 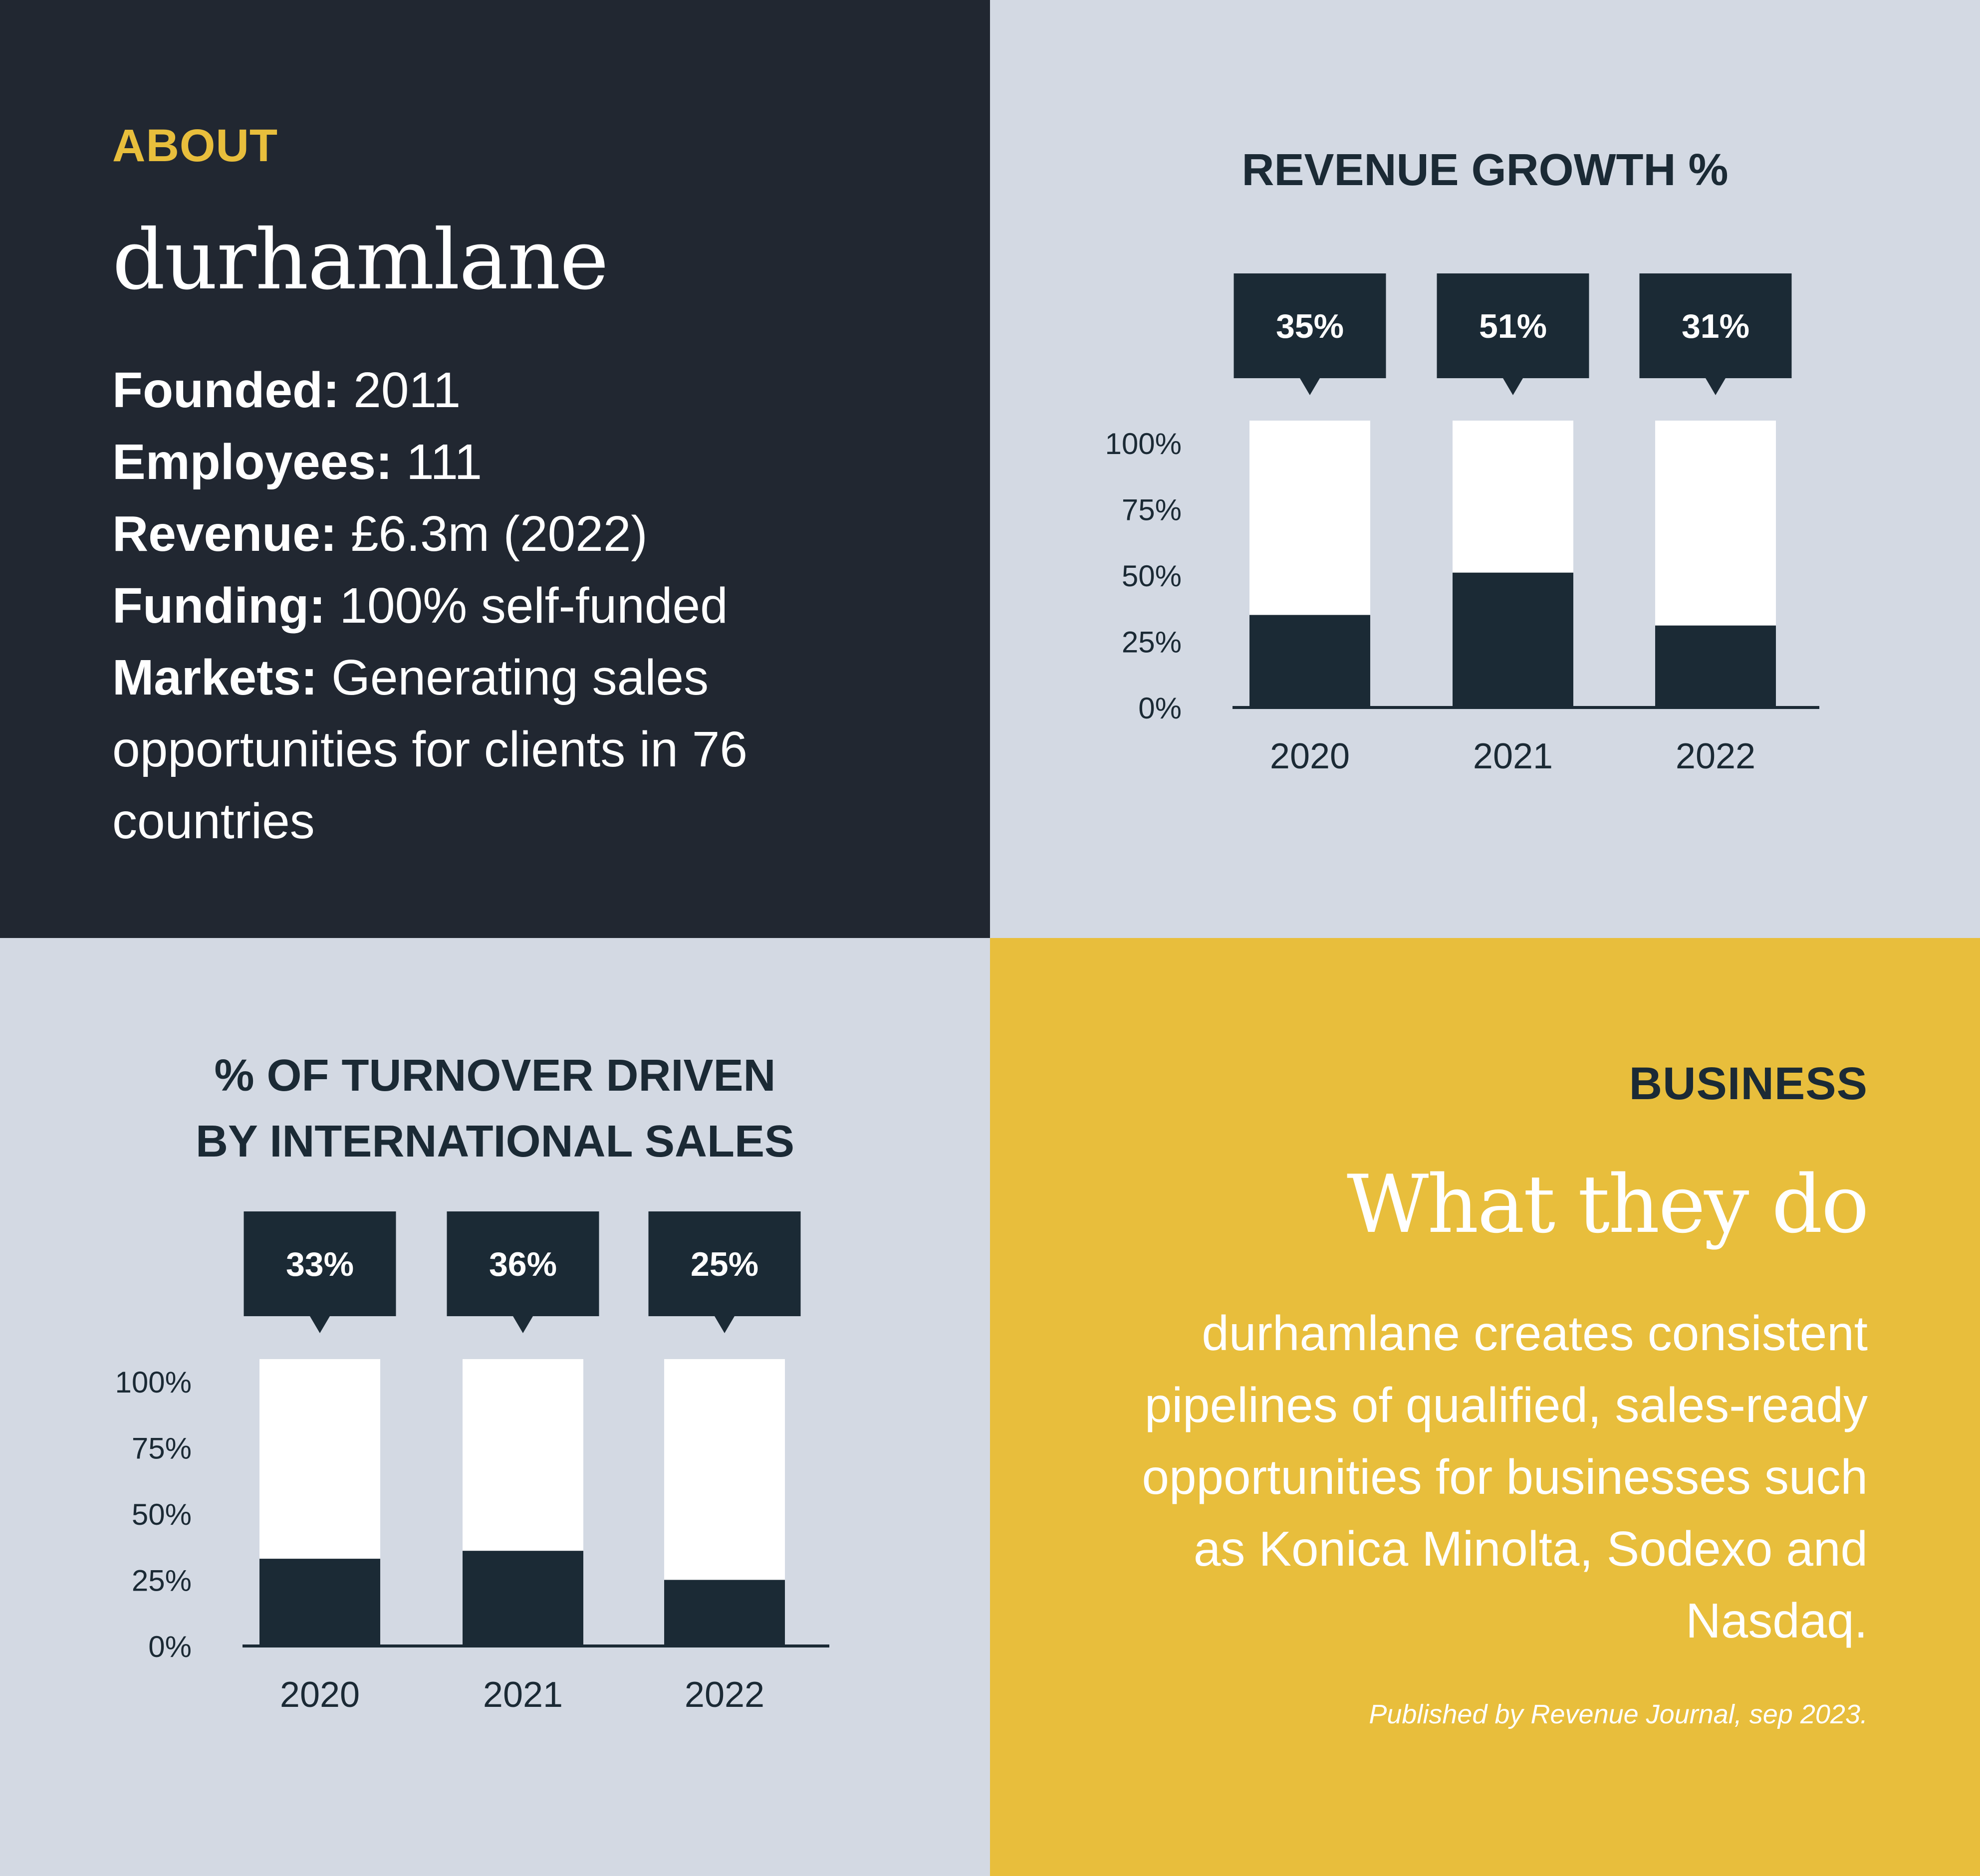 What do you see at coordinates (360, 260) in the screenshot?
I see `company-name: durhamlane` at bounding box center [360, 260].